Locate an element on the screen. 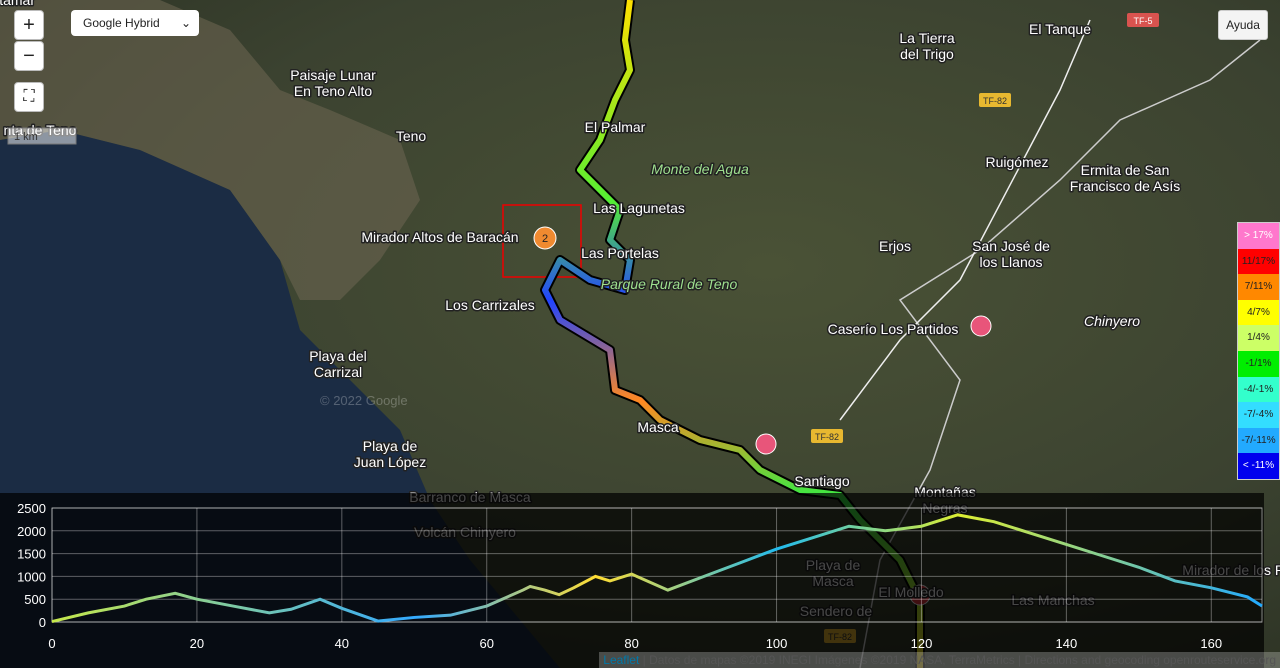 The height and width of the screenshot is (668, 1280). legend-item: -7/-11% is located at coordinates (1258, 440).